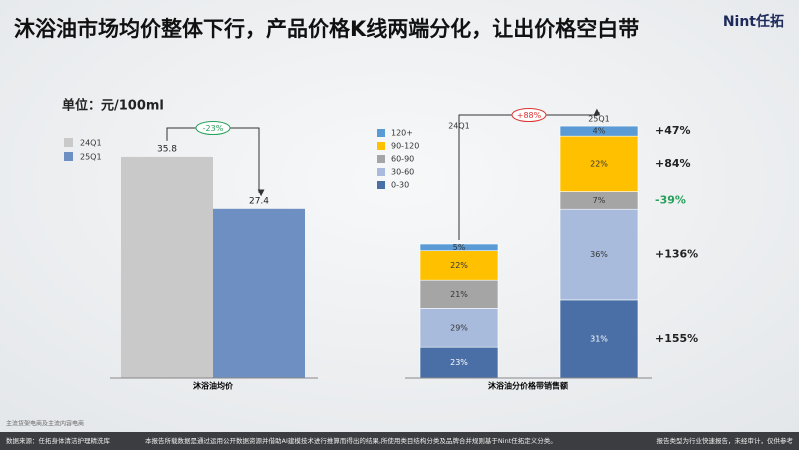  Describe the element at coordinates (676, 254) in the screenshot. I see `growth-label: +136%` at that location.